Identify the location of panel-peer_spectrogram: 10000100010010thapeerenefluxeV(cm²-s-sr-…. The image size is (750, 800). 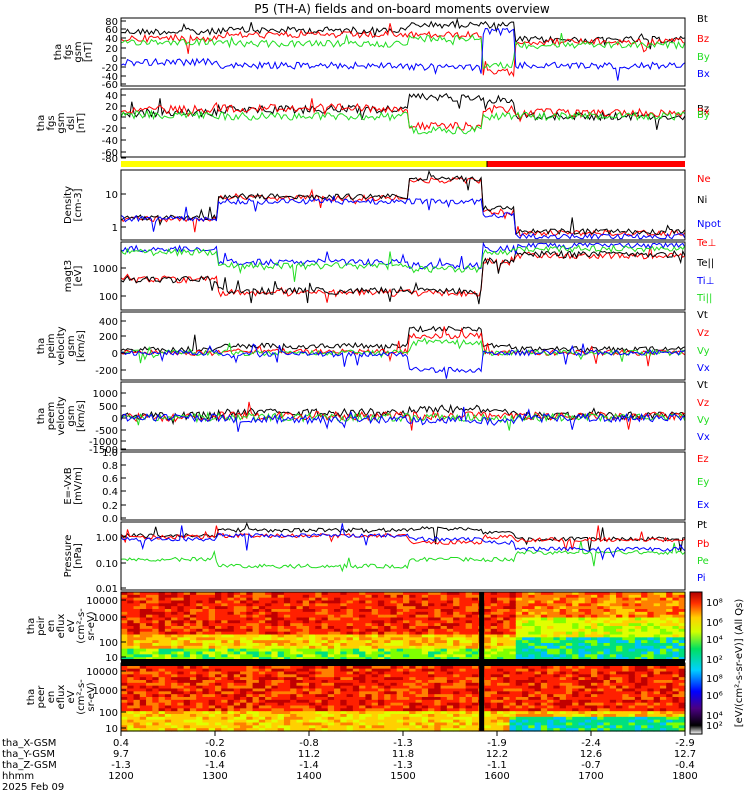
(356, 697).